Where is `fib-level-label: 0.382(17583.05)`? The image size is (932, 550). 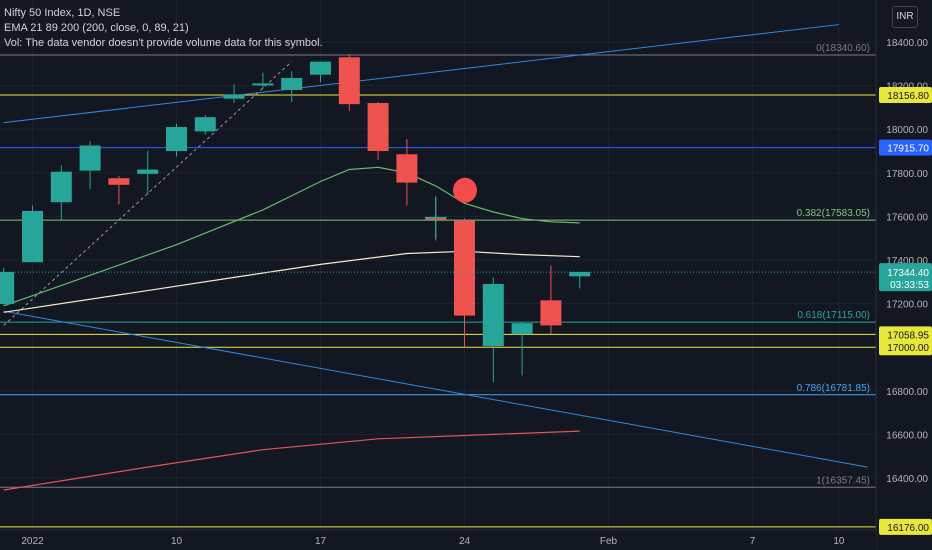 fib-level-label: 0.382(17583.05) is located at coordinates (833, 213).